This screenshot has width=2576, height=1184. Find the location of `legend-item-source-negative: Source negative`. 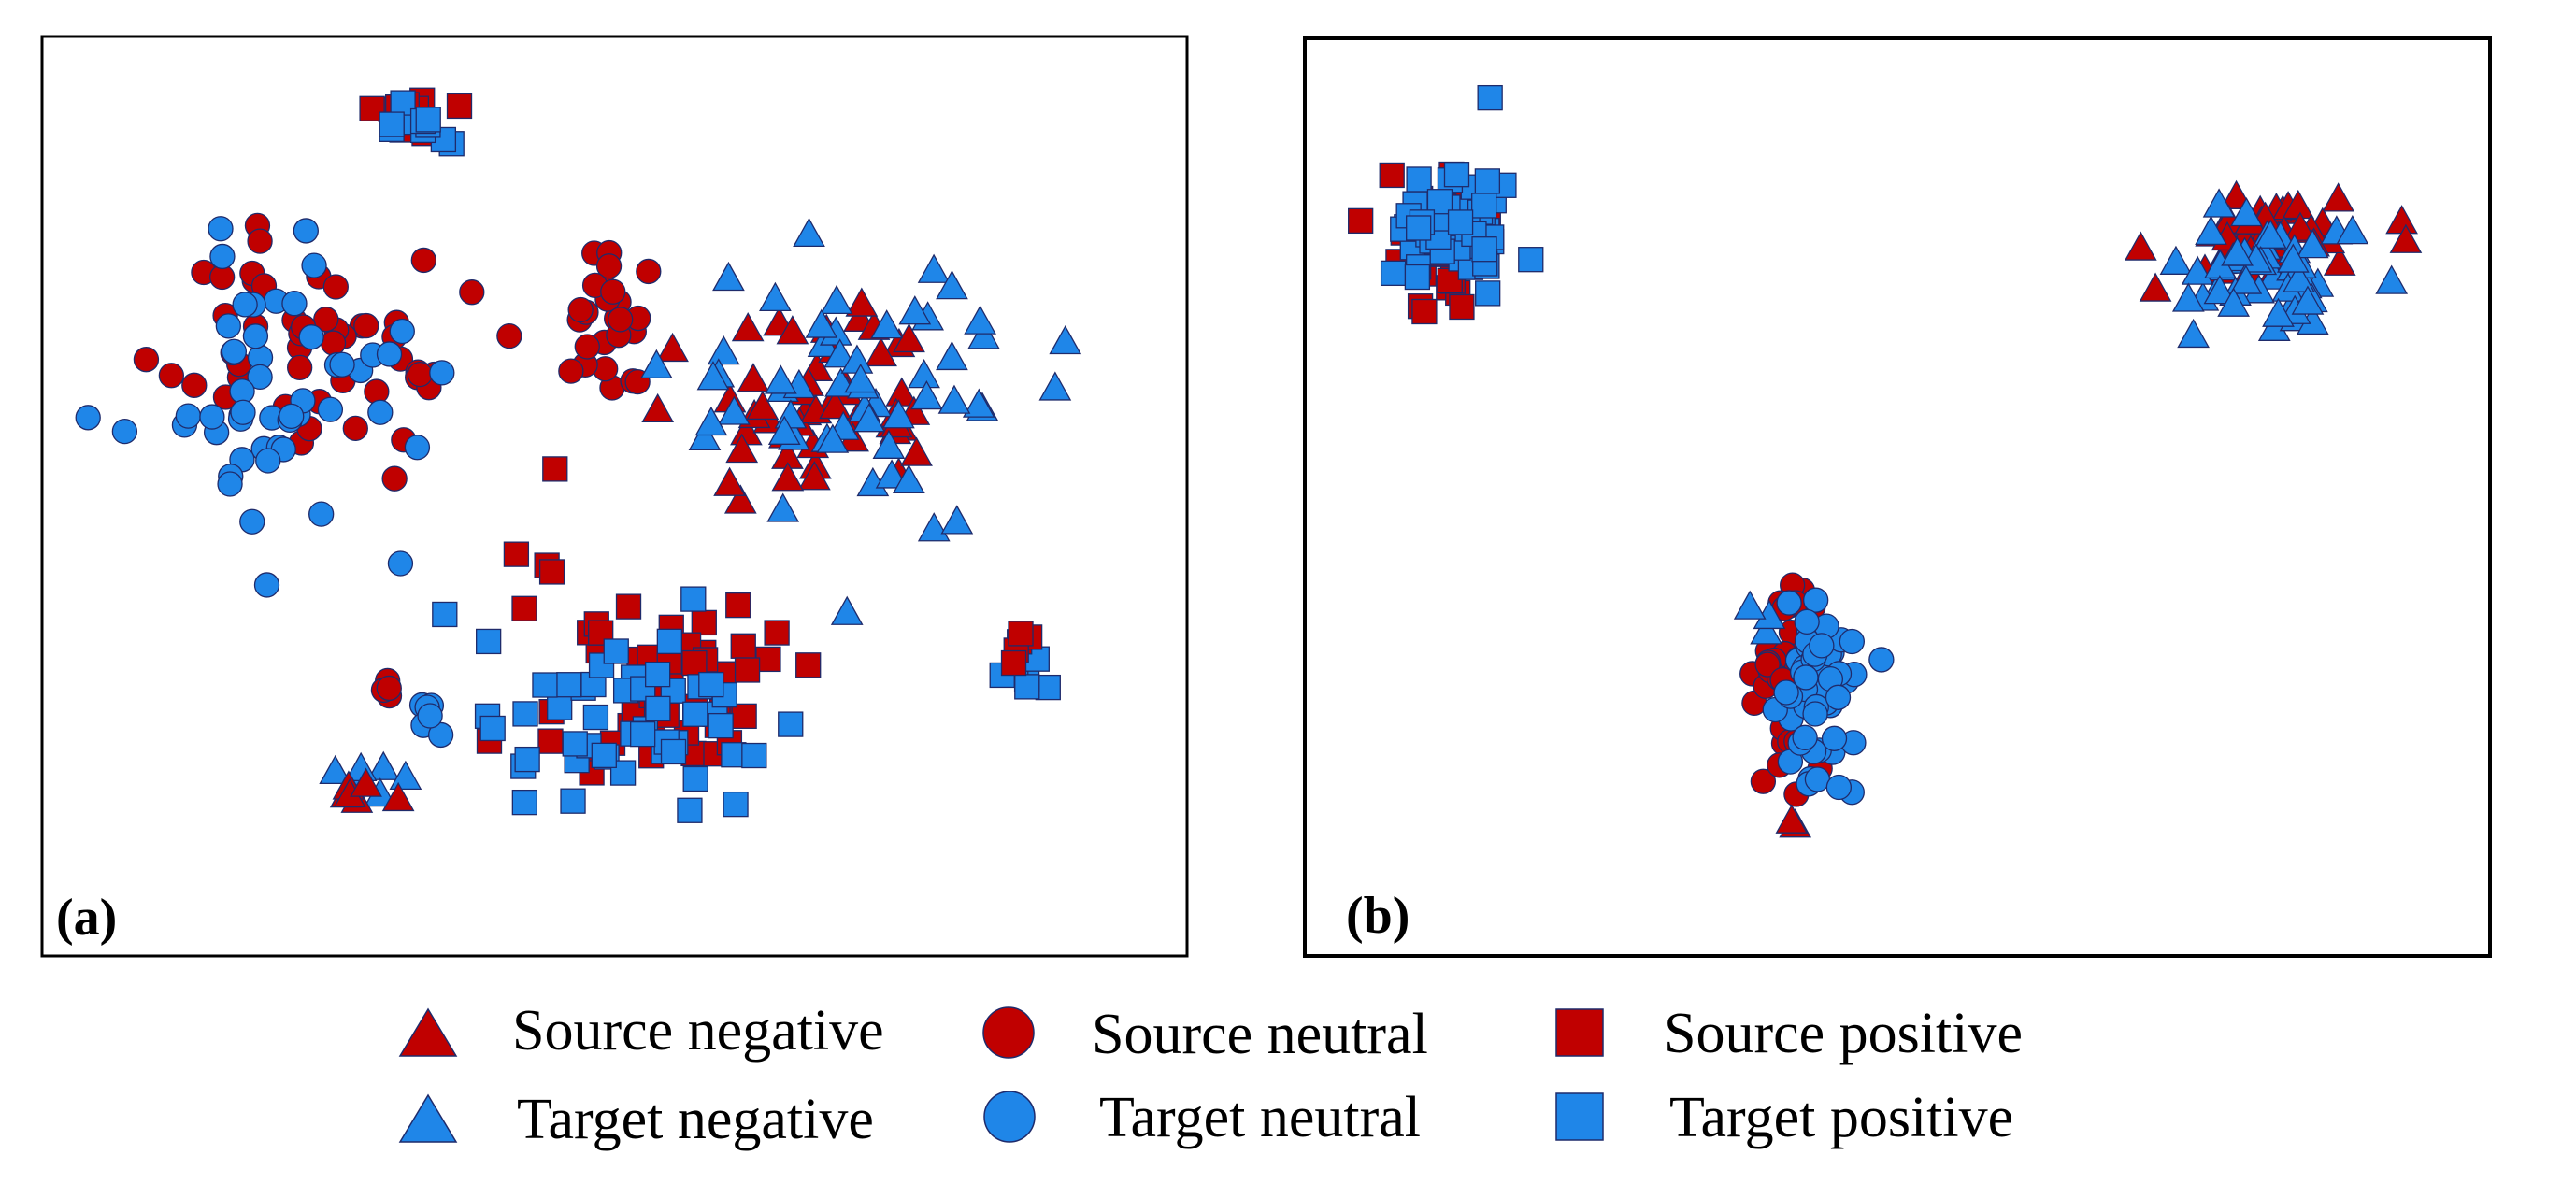

legend-item-source-negative: Source negative is located at coordinates (641, 1031).